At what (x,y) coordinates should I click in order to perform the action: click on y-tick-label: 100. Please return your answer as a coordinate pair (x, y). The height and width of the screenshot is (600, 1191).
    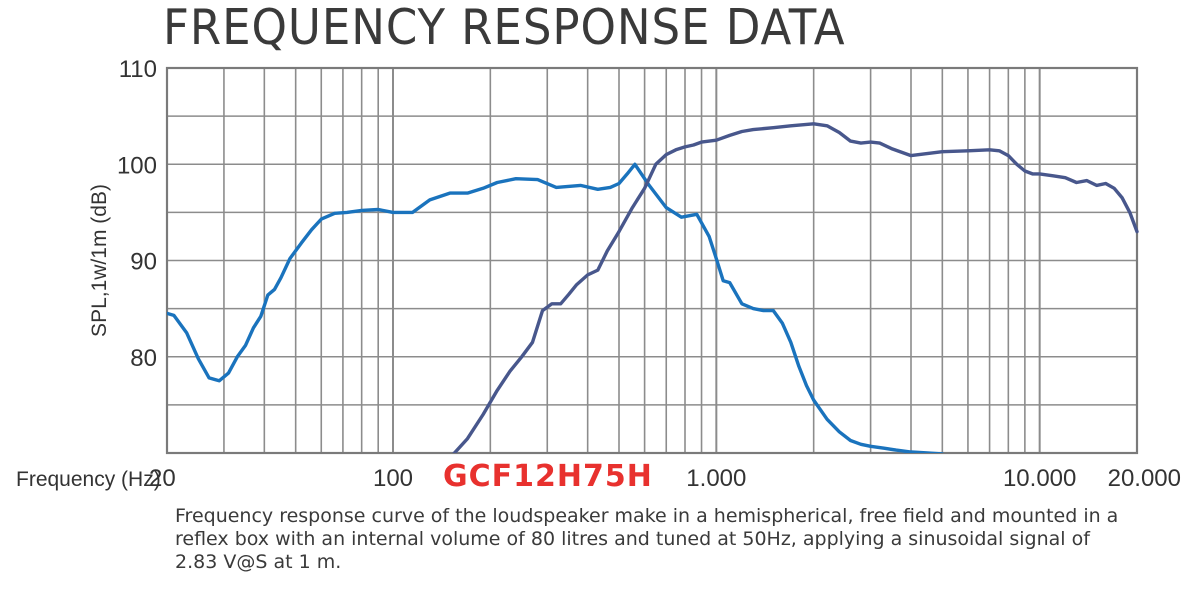
    Looking at the image, I should click on (137, 165).